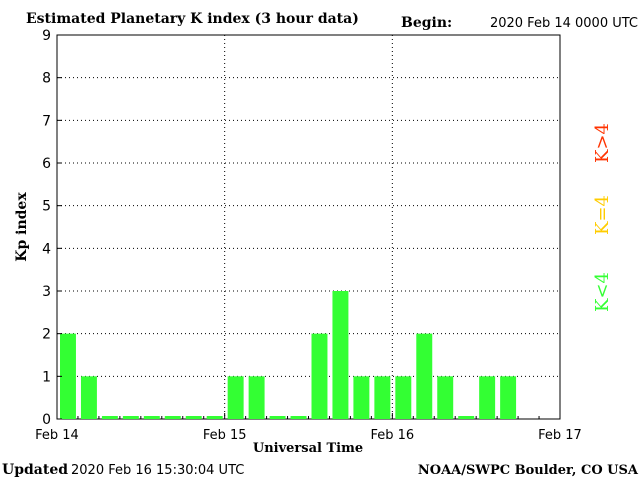 This screenshot has width=640, height=480. Describe the element at coordinates (46, 164) in the screenshot. I see `y-tick-label: 6` at that location.